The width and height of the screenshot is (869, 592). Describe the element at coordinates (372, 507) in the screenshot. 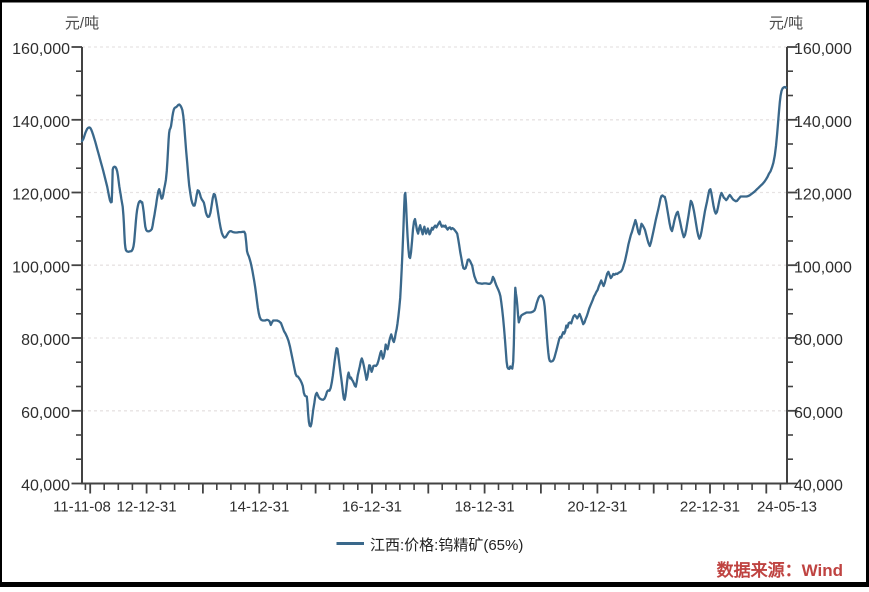

I see `svg-text: 16-12-31` at that location.